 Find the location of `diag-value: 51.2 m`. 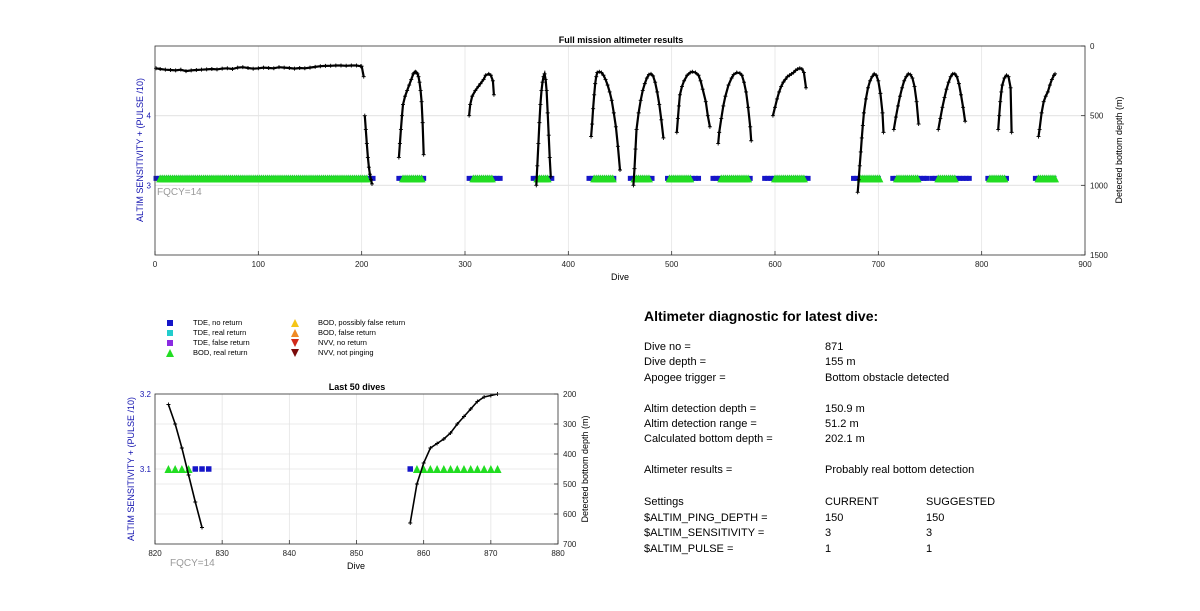

diag-value: 51.2 m is located at coordinates (842, 424).